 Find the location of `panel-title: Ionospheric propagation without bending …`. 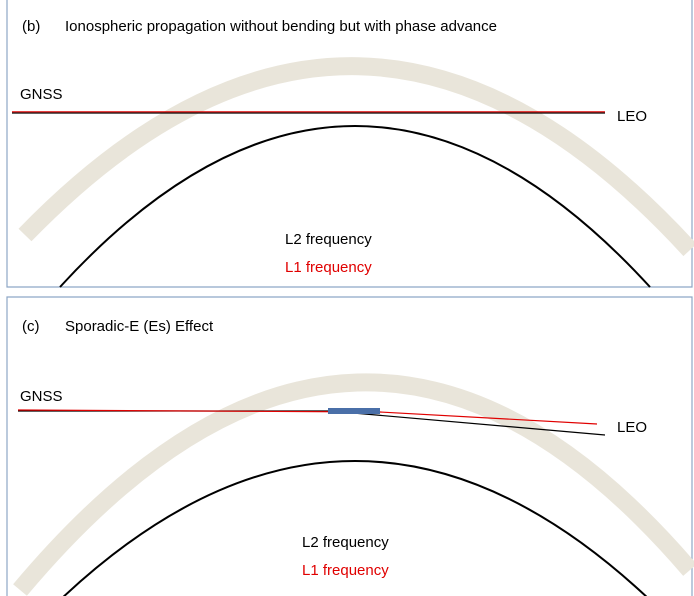

panel-title: Ionospheric propagation without bending … is located at coordinates (281, 26).